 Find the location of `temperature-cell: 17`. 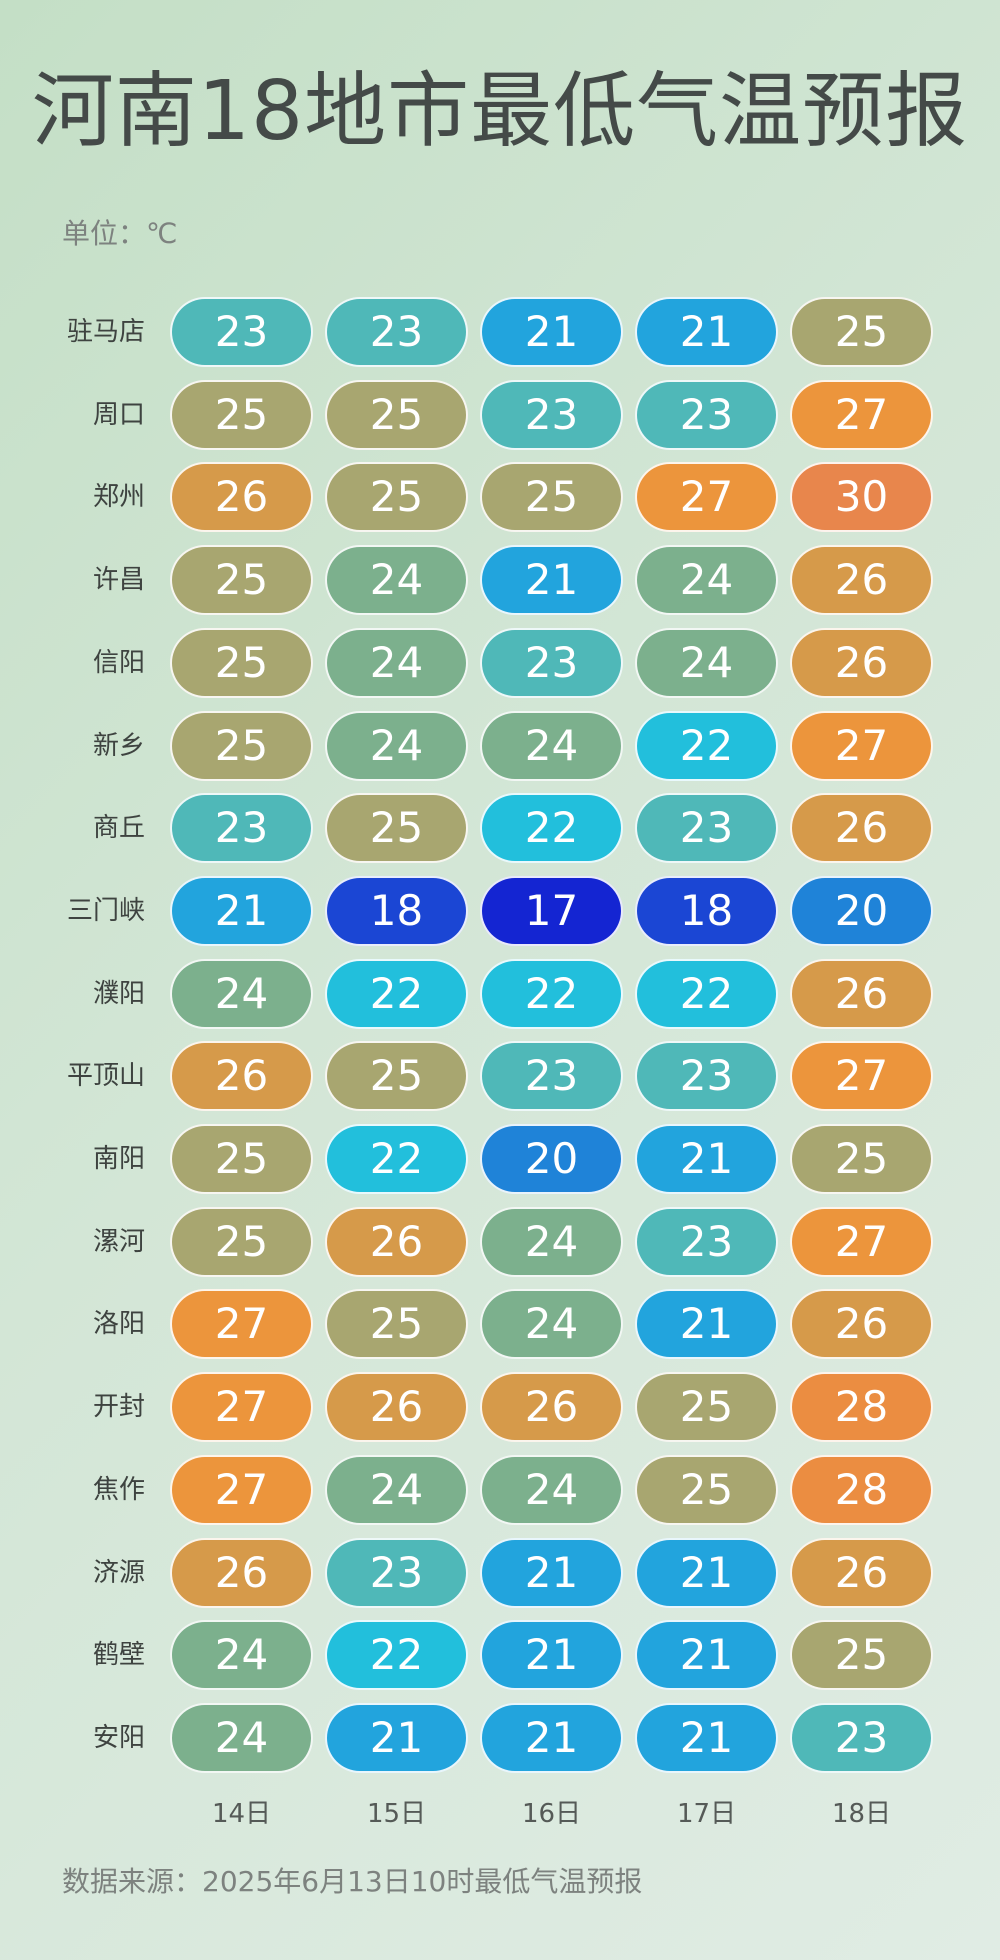

temperature-cell: 17 is located at coordinates (551, 911).